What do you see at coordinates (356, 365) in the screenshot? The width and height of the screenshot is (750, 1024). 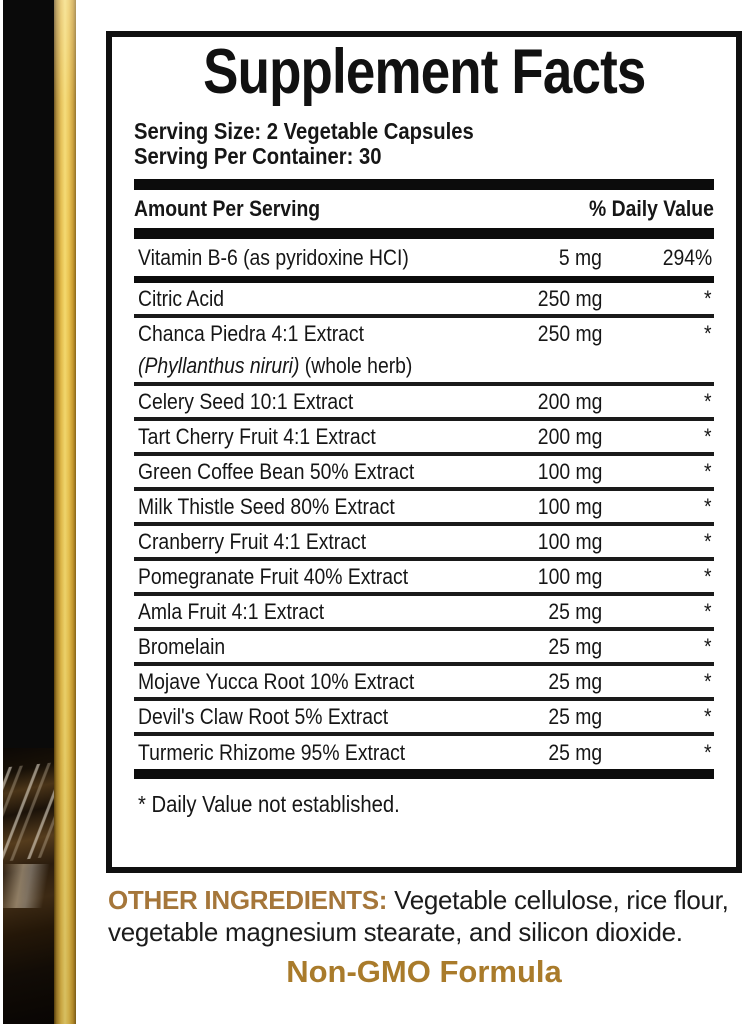 I see `plant-part-note: (whole herb)` at bounding box center [356, 365].